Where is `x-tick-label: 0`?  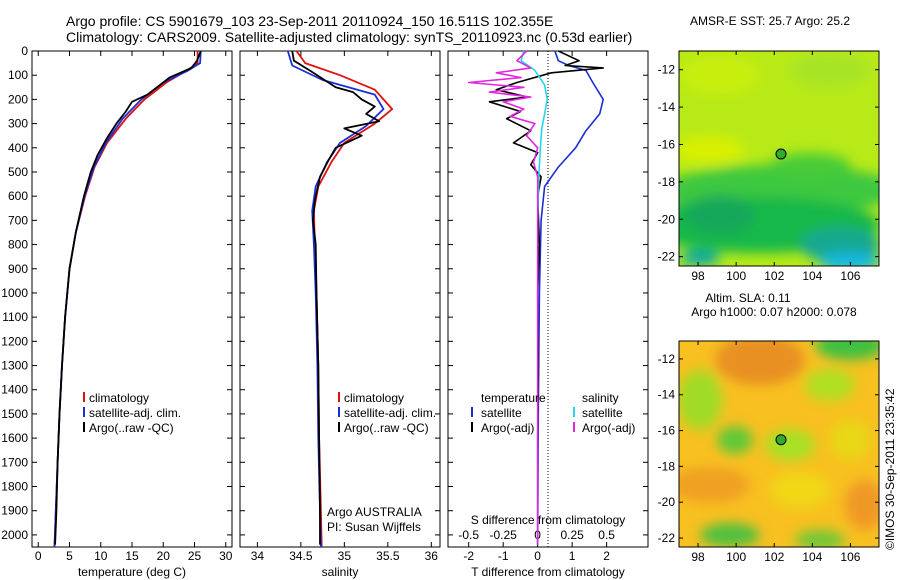 x-tick-label: 0 is located at coordinates (38, 556).